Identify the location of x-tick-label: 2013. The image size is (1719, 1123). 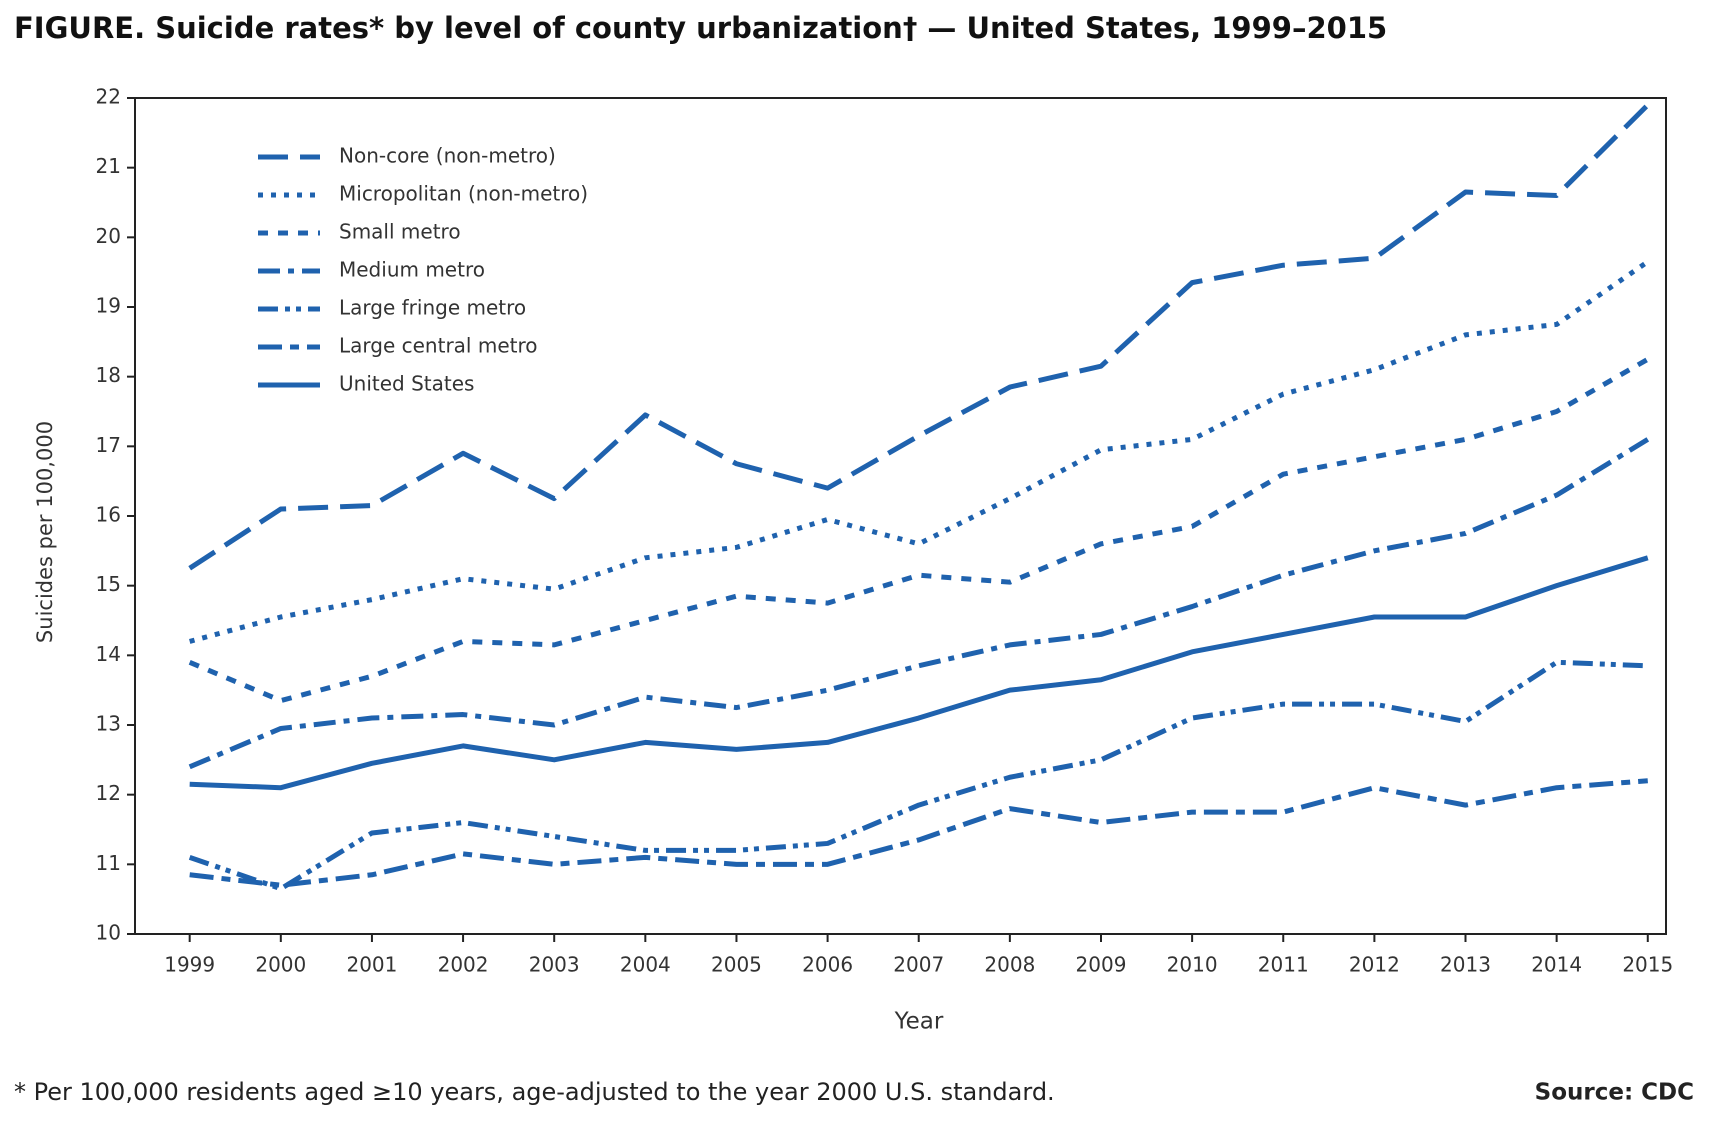
(1465, 965).